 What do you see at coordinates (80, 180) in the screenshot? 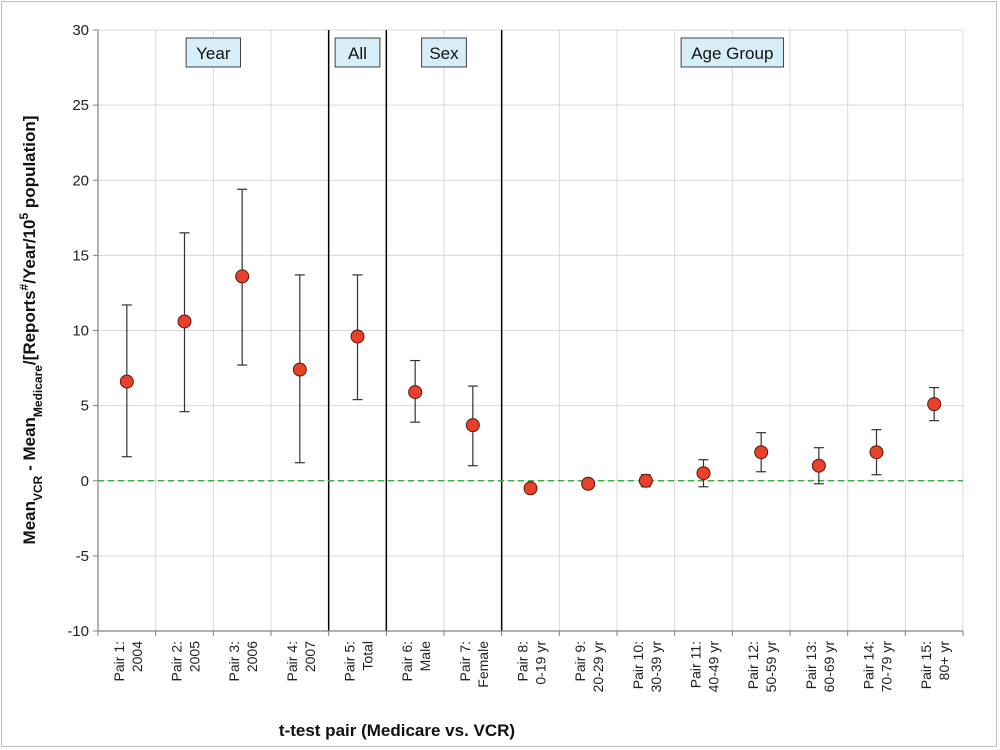
I see `y-tick-label: 20` at bounding box center [80, 180].